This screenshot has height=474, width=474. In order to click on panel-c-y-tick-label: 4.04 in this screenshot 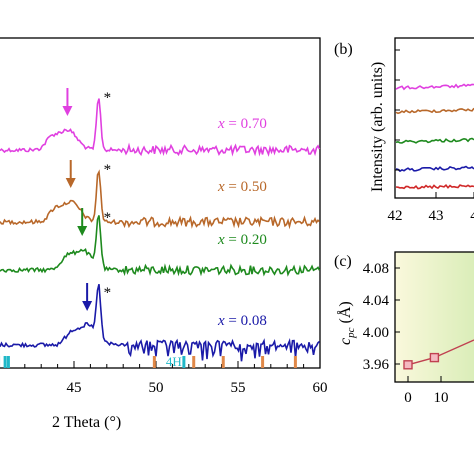, I will do `click(376, 301)`.